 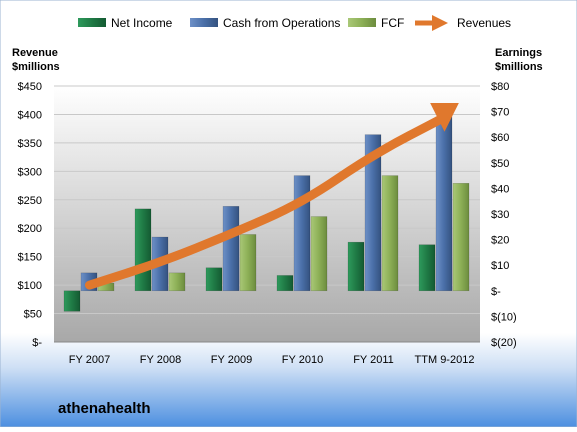 I want to click on bar-fcf-fy-2008, so click(x=177, y=282).